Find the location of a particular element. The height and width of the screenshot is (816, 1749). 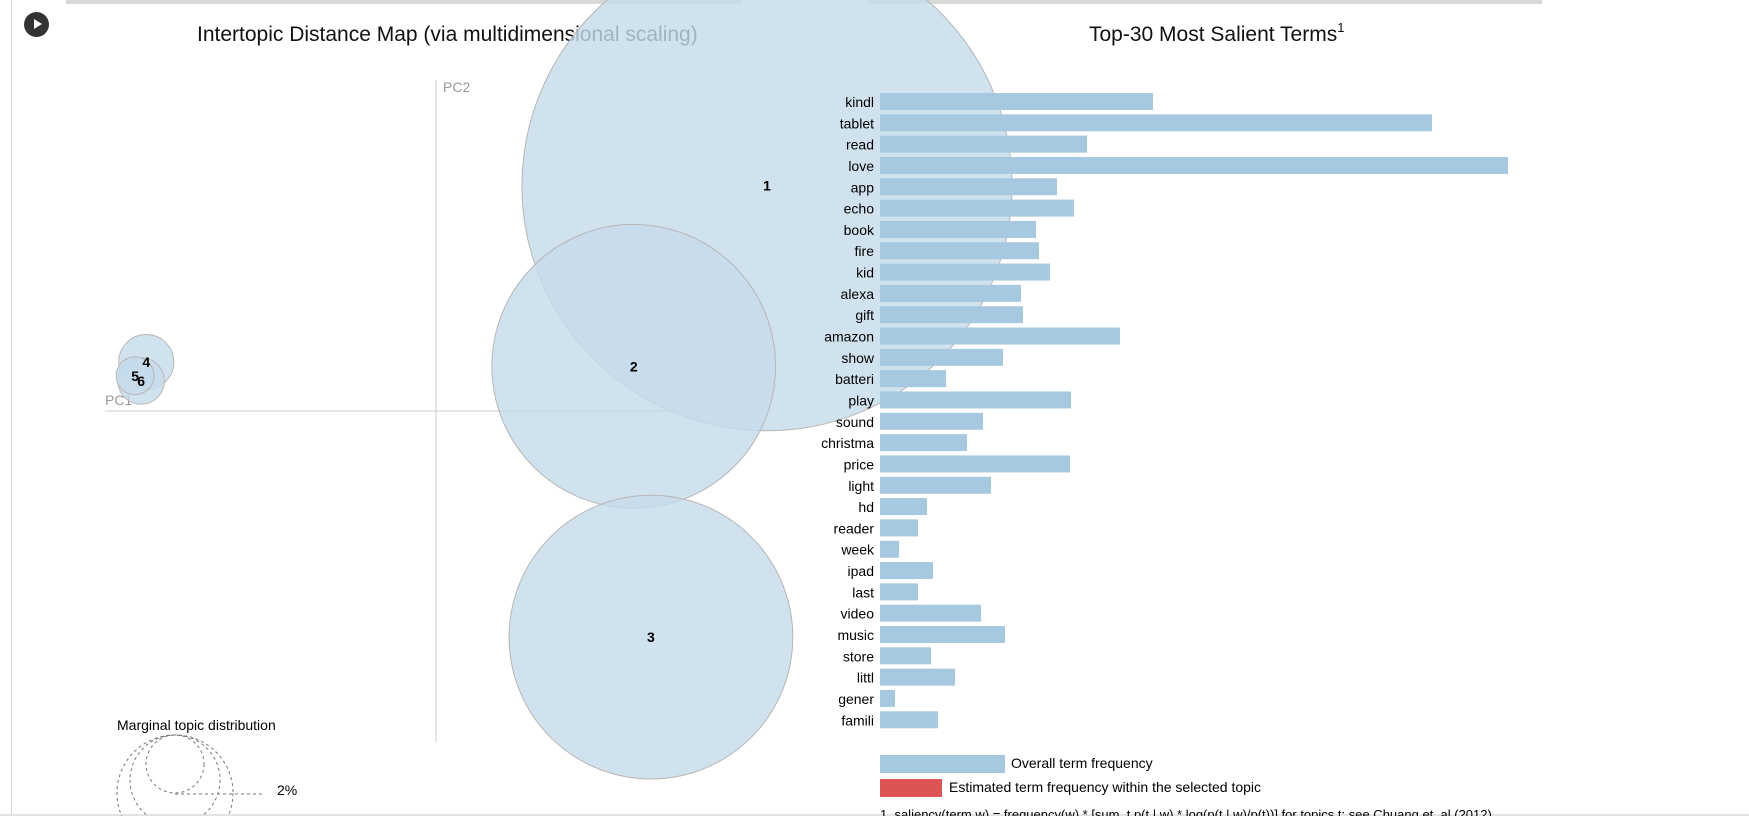

term-label-reader: reader is located at coordinates (854, 528).